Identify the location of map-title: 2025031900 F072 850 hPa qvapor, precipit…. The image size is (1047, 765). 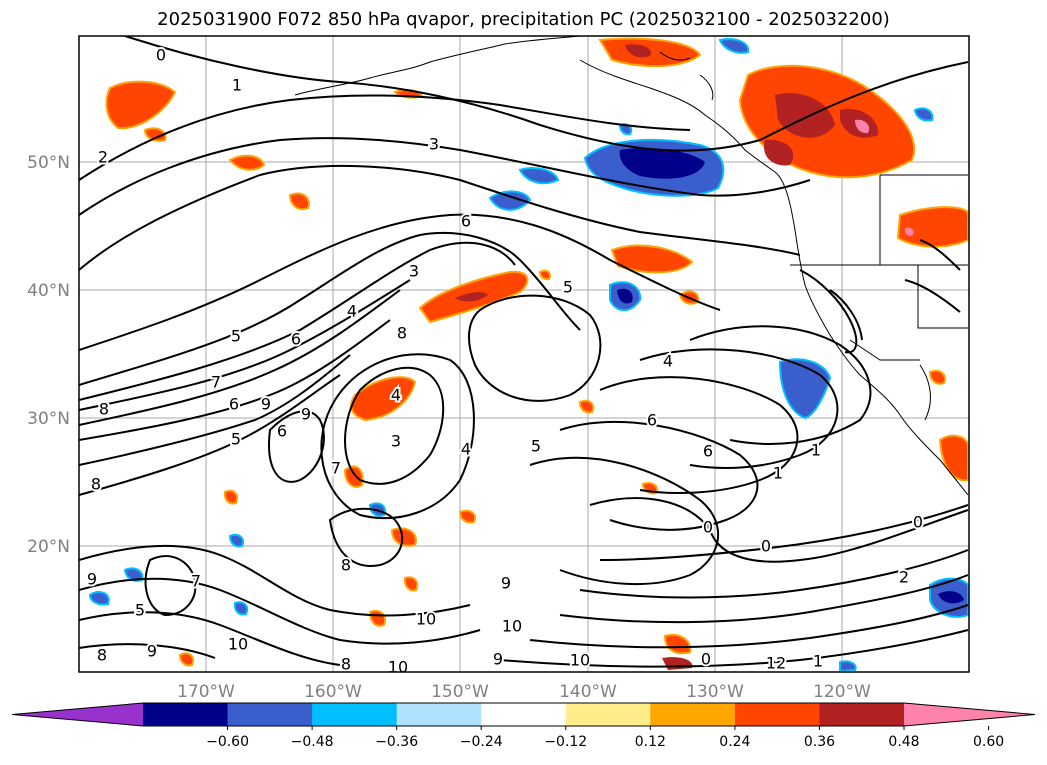
(523, 19).